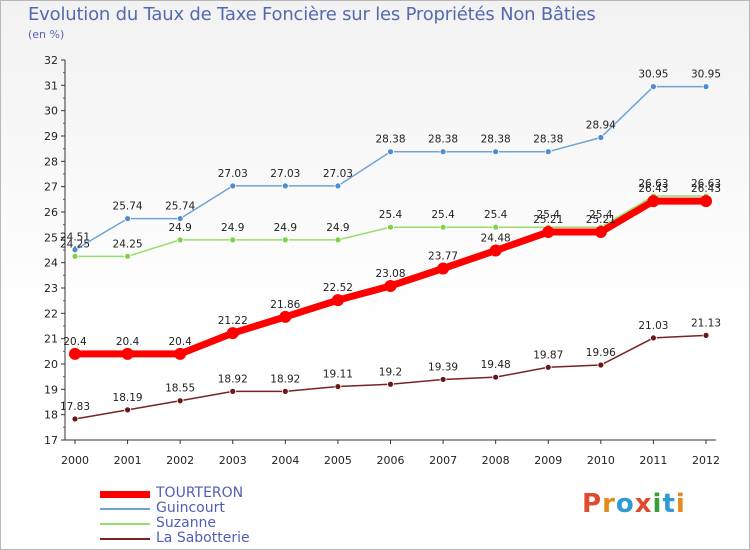 The image size is (750, 550). Describe the element at coordinates (338, 460) in the screenshot. I see `x-tick-label: 2005` at that location.